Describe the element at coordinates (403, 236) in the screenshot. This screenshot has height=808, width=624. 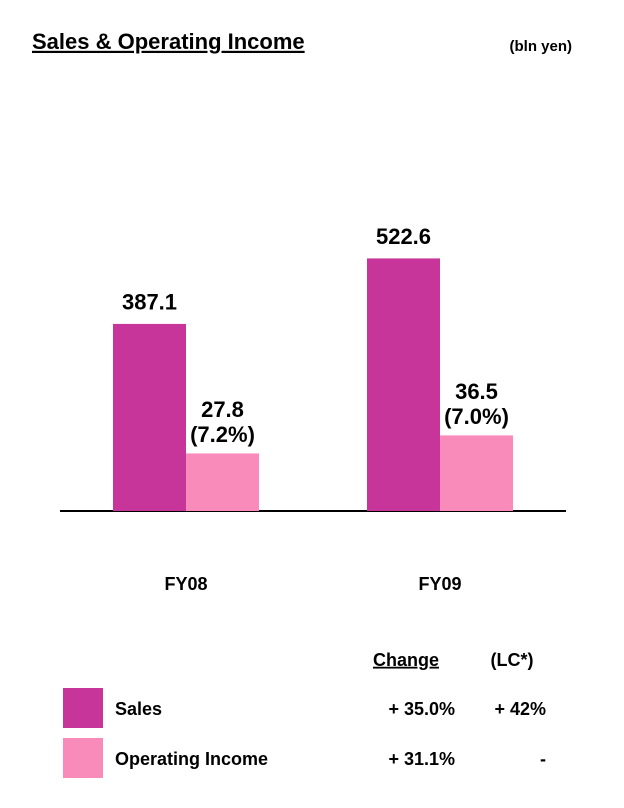
I see `value-label: 522.6` at that location.